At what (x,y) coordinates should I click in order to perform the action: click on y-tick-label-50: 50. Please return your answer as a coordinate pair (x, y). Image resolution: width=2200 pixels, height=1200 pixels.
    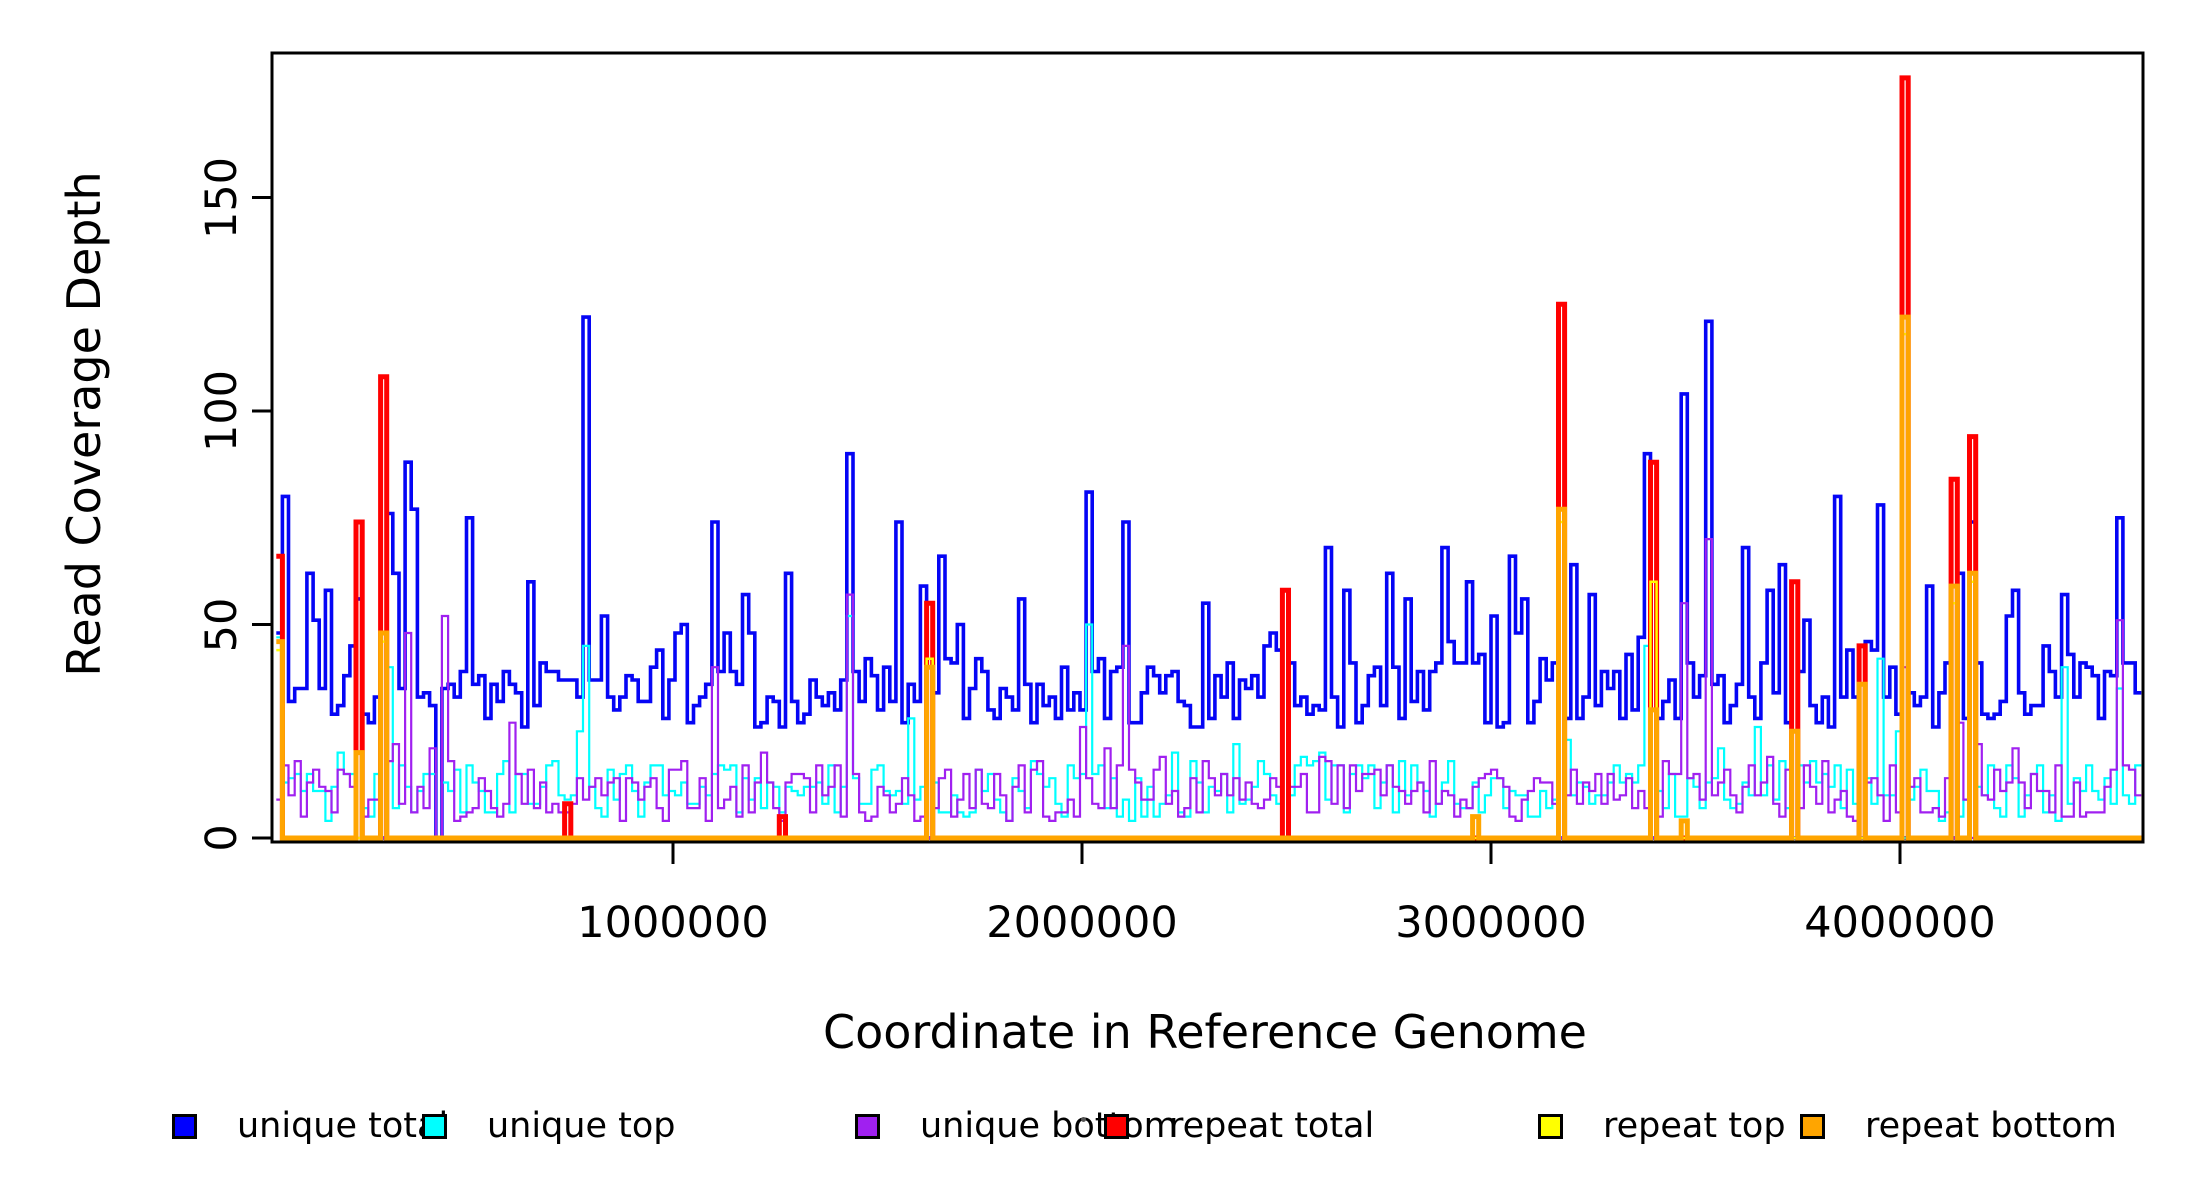
    Looking at the image, I should click on (222, 624).